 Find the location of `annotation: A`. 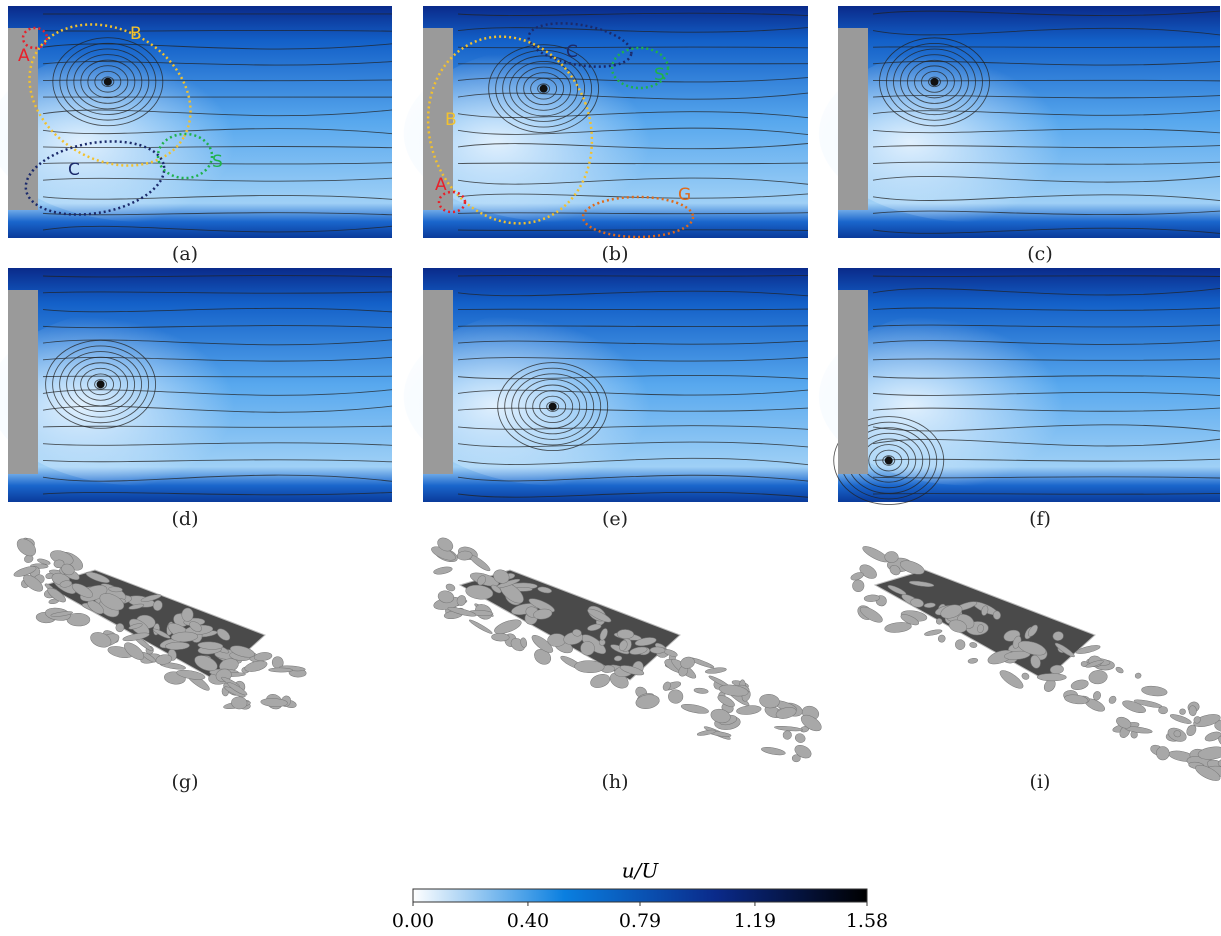

annotation: A is located at coordinates (441, 185).